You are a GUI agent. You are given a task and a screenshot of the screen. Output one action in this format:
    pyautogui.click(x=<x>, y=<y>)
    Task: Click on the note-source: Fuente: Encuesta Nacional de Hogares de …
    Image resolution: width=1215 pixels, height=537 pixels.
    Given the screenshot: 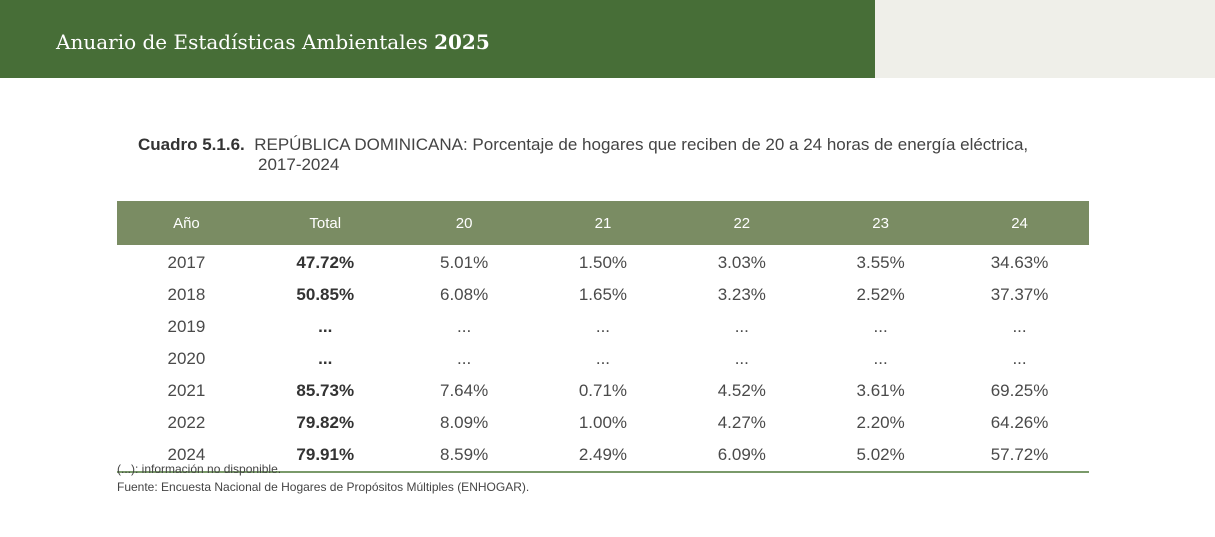 What is the action you would take?
    pyautogui.click(x=323, y=487)
    